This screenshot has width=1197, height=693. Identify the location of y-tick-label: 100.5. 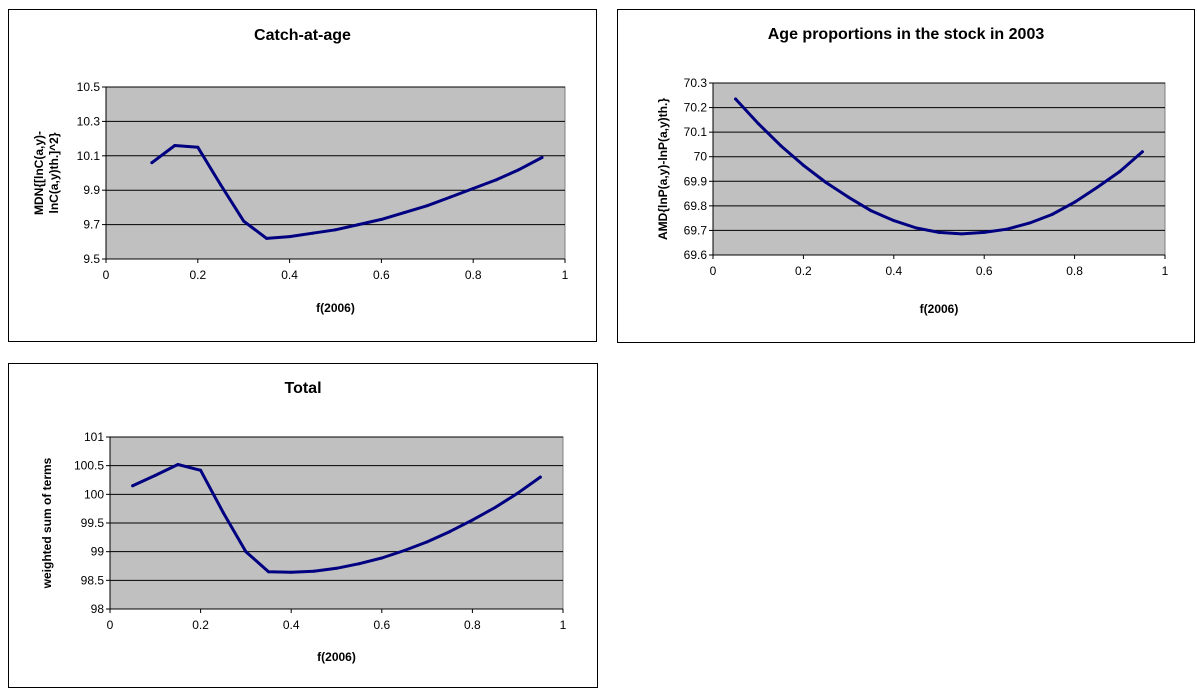
(89, 466).